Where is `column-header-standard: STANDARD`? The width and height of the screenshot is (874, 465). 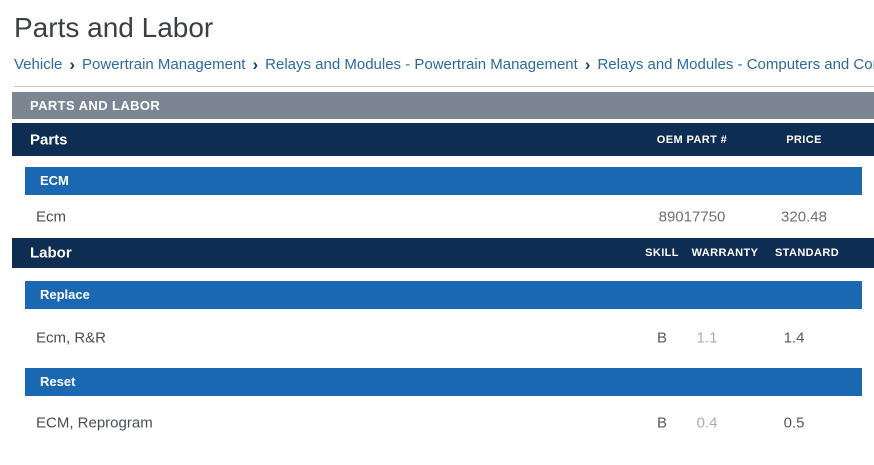 column-header-standard: STANDARD is located at coordinates (807, 253).